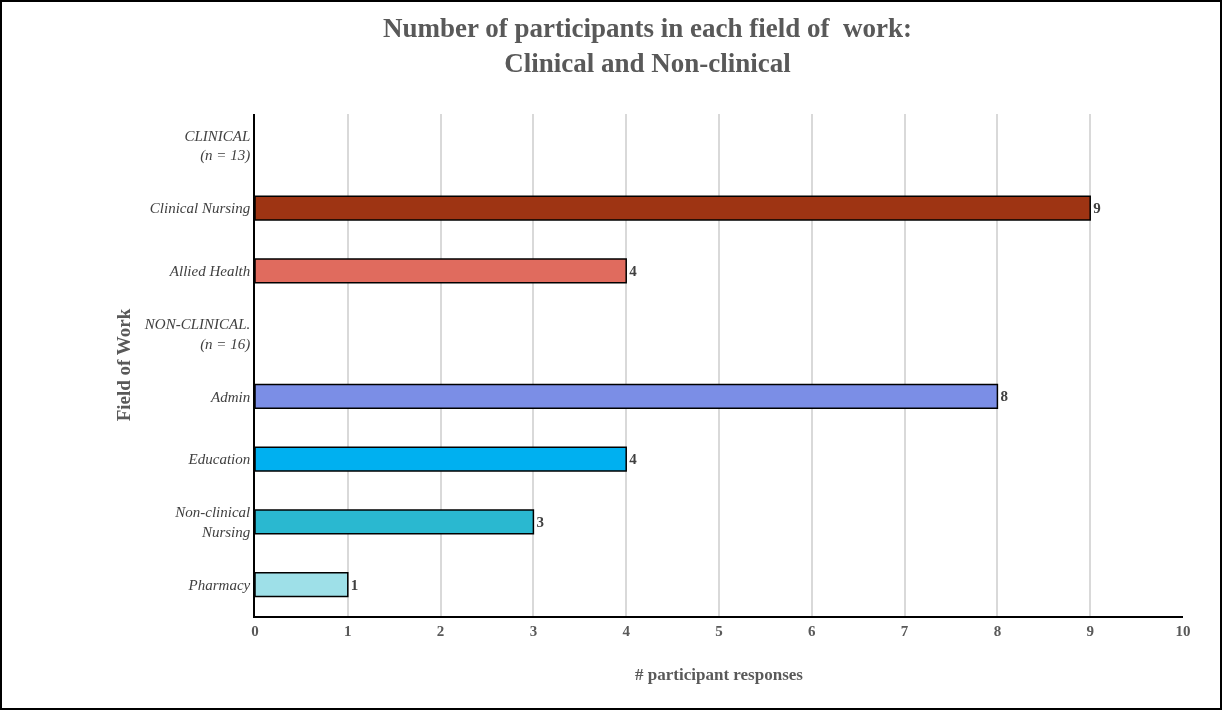 This screenshot has height=710, width=1222. I want to click on y-axis-title: Field of Work, so click(124, 365).